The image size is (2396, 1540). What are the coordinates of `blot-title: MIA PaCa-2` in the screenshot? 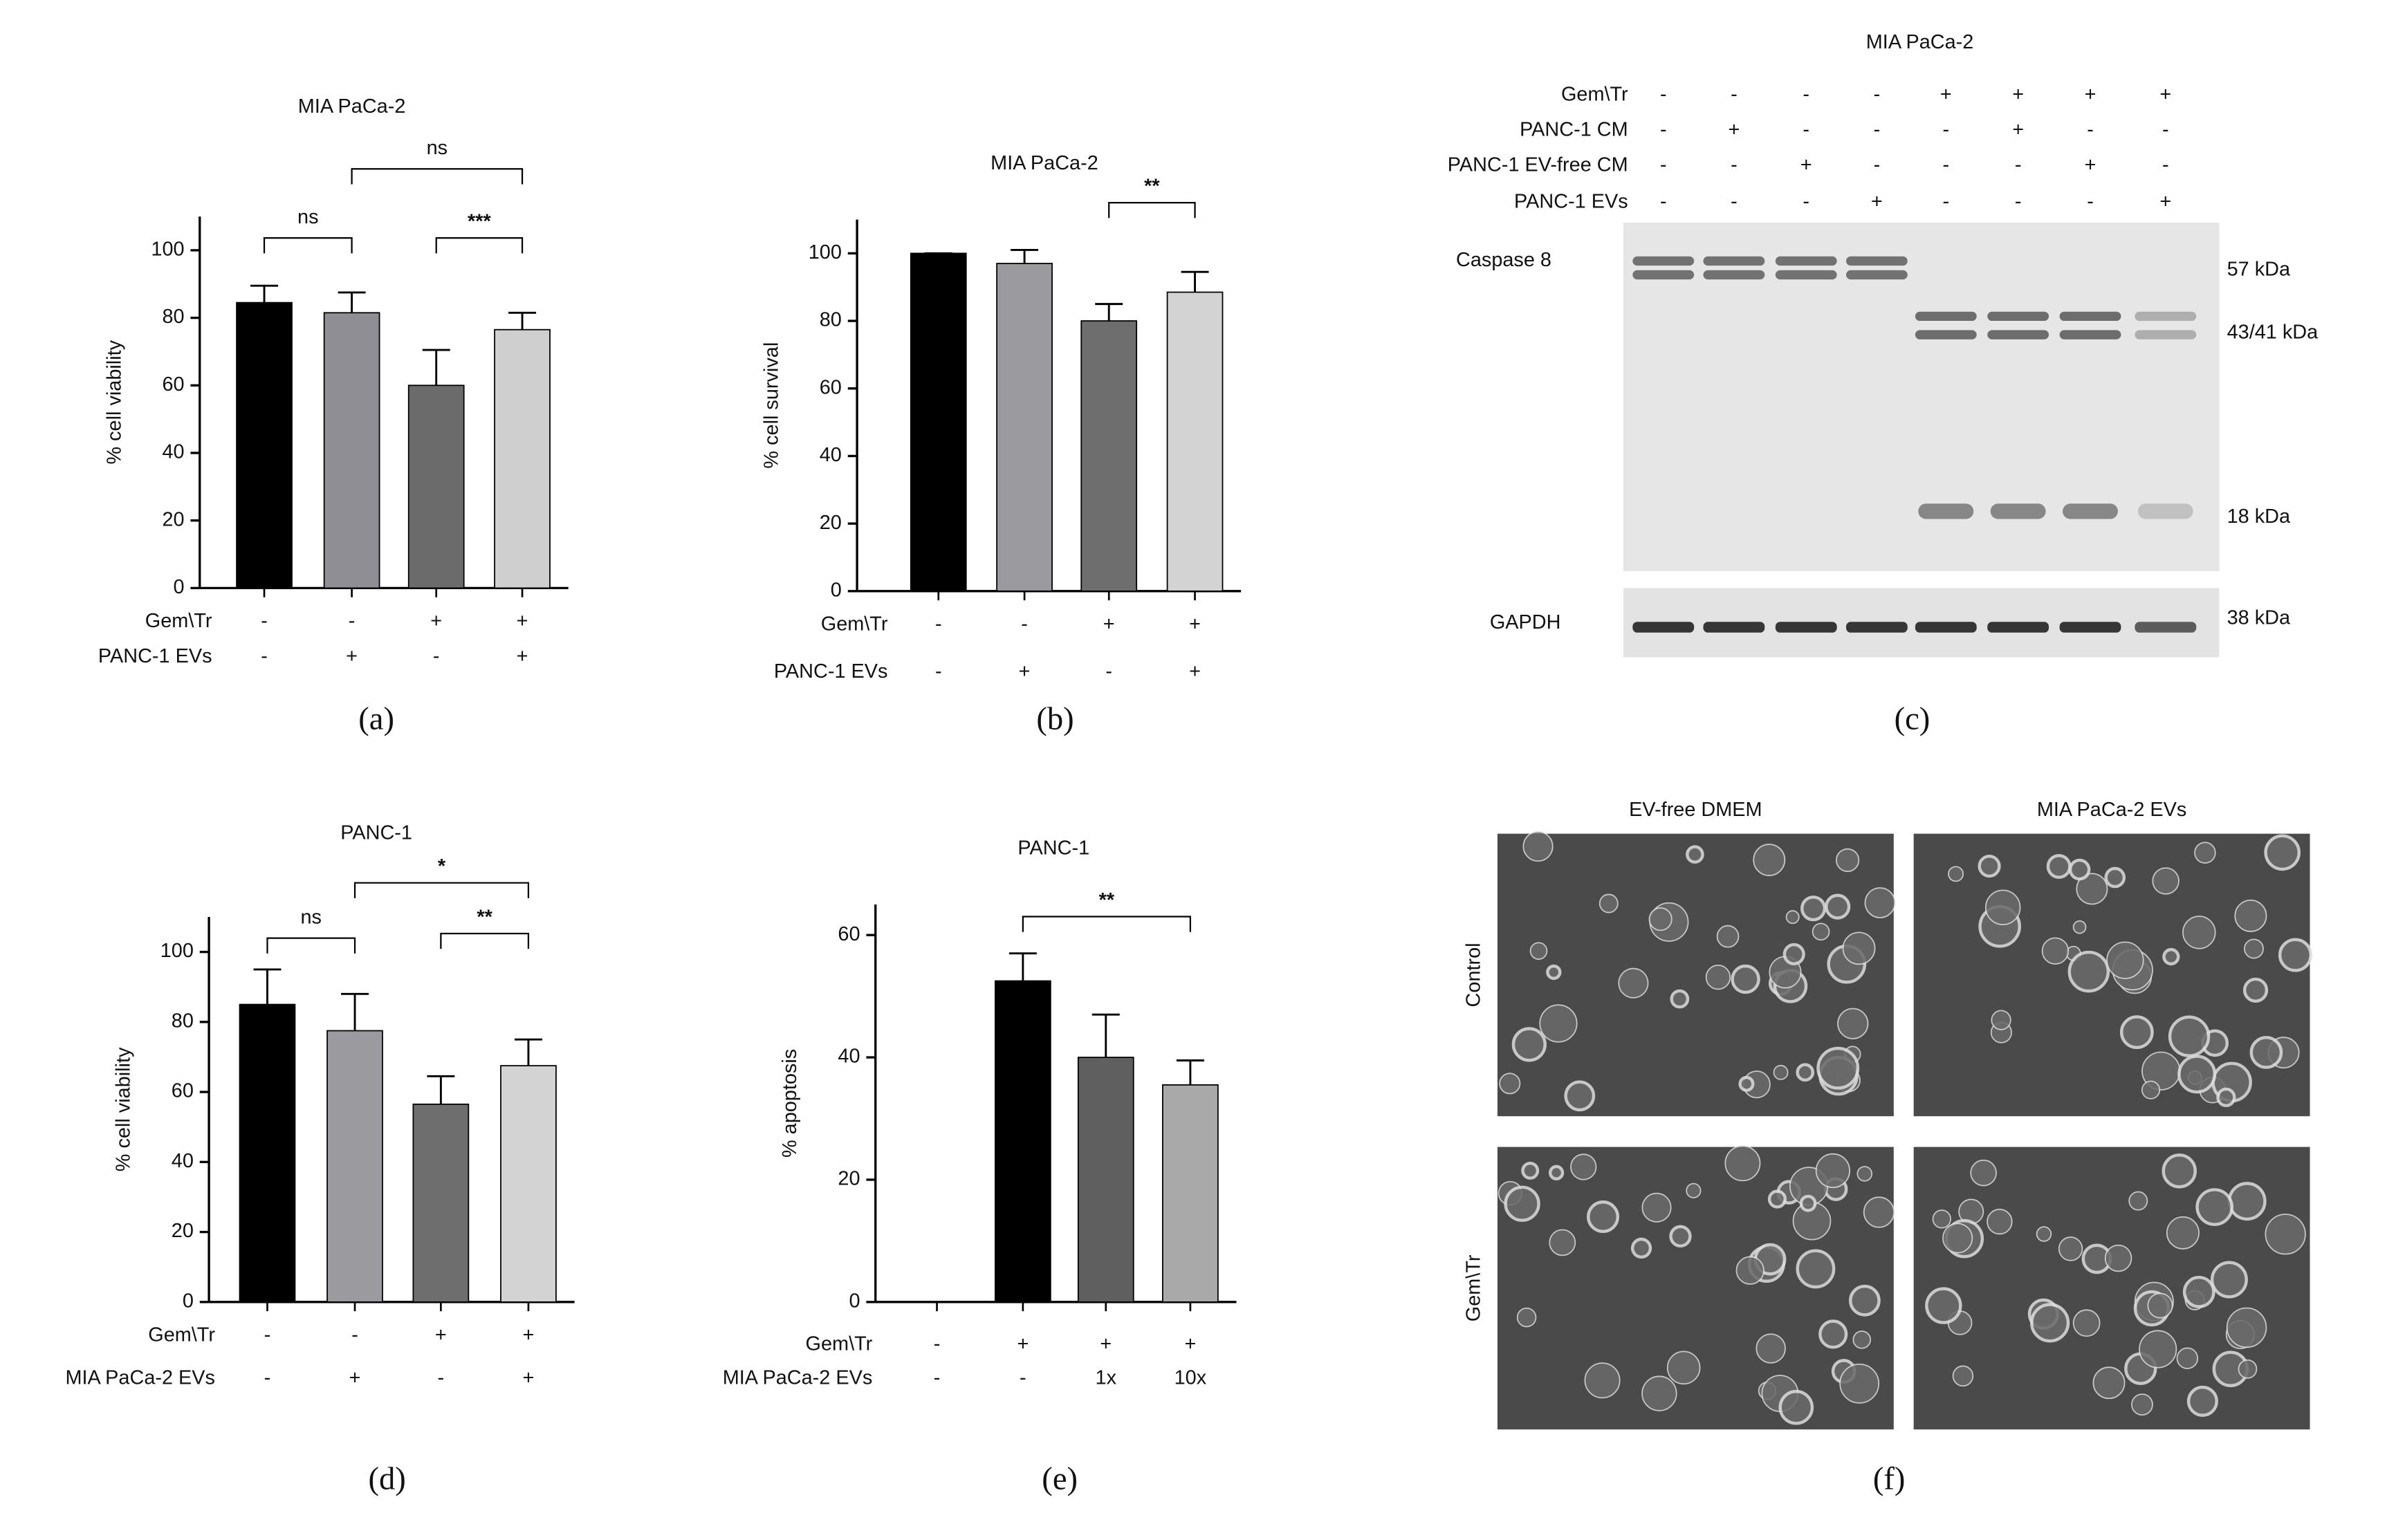 It's located at (1920, 42).